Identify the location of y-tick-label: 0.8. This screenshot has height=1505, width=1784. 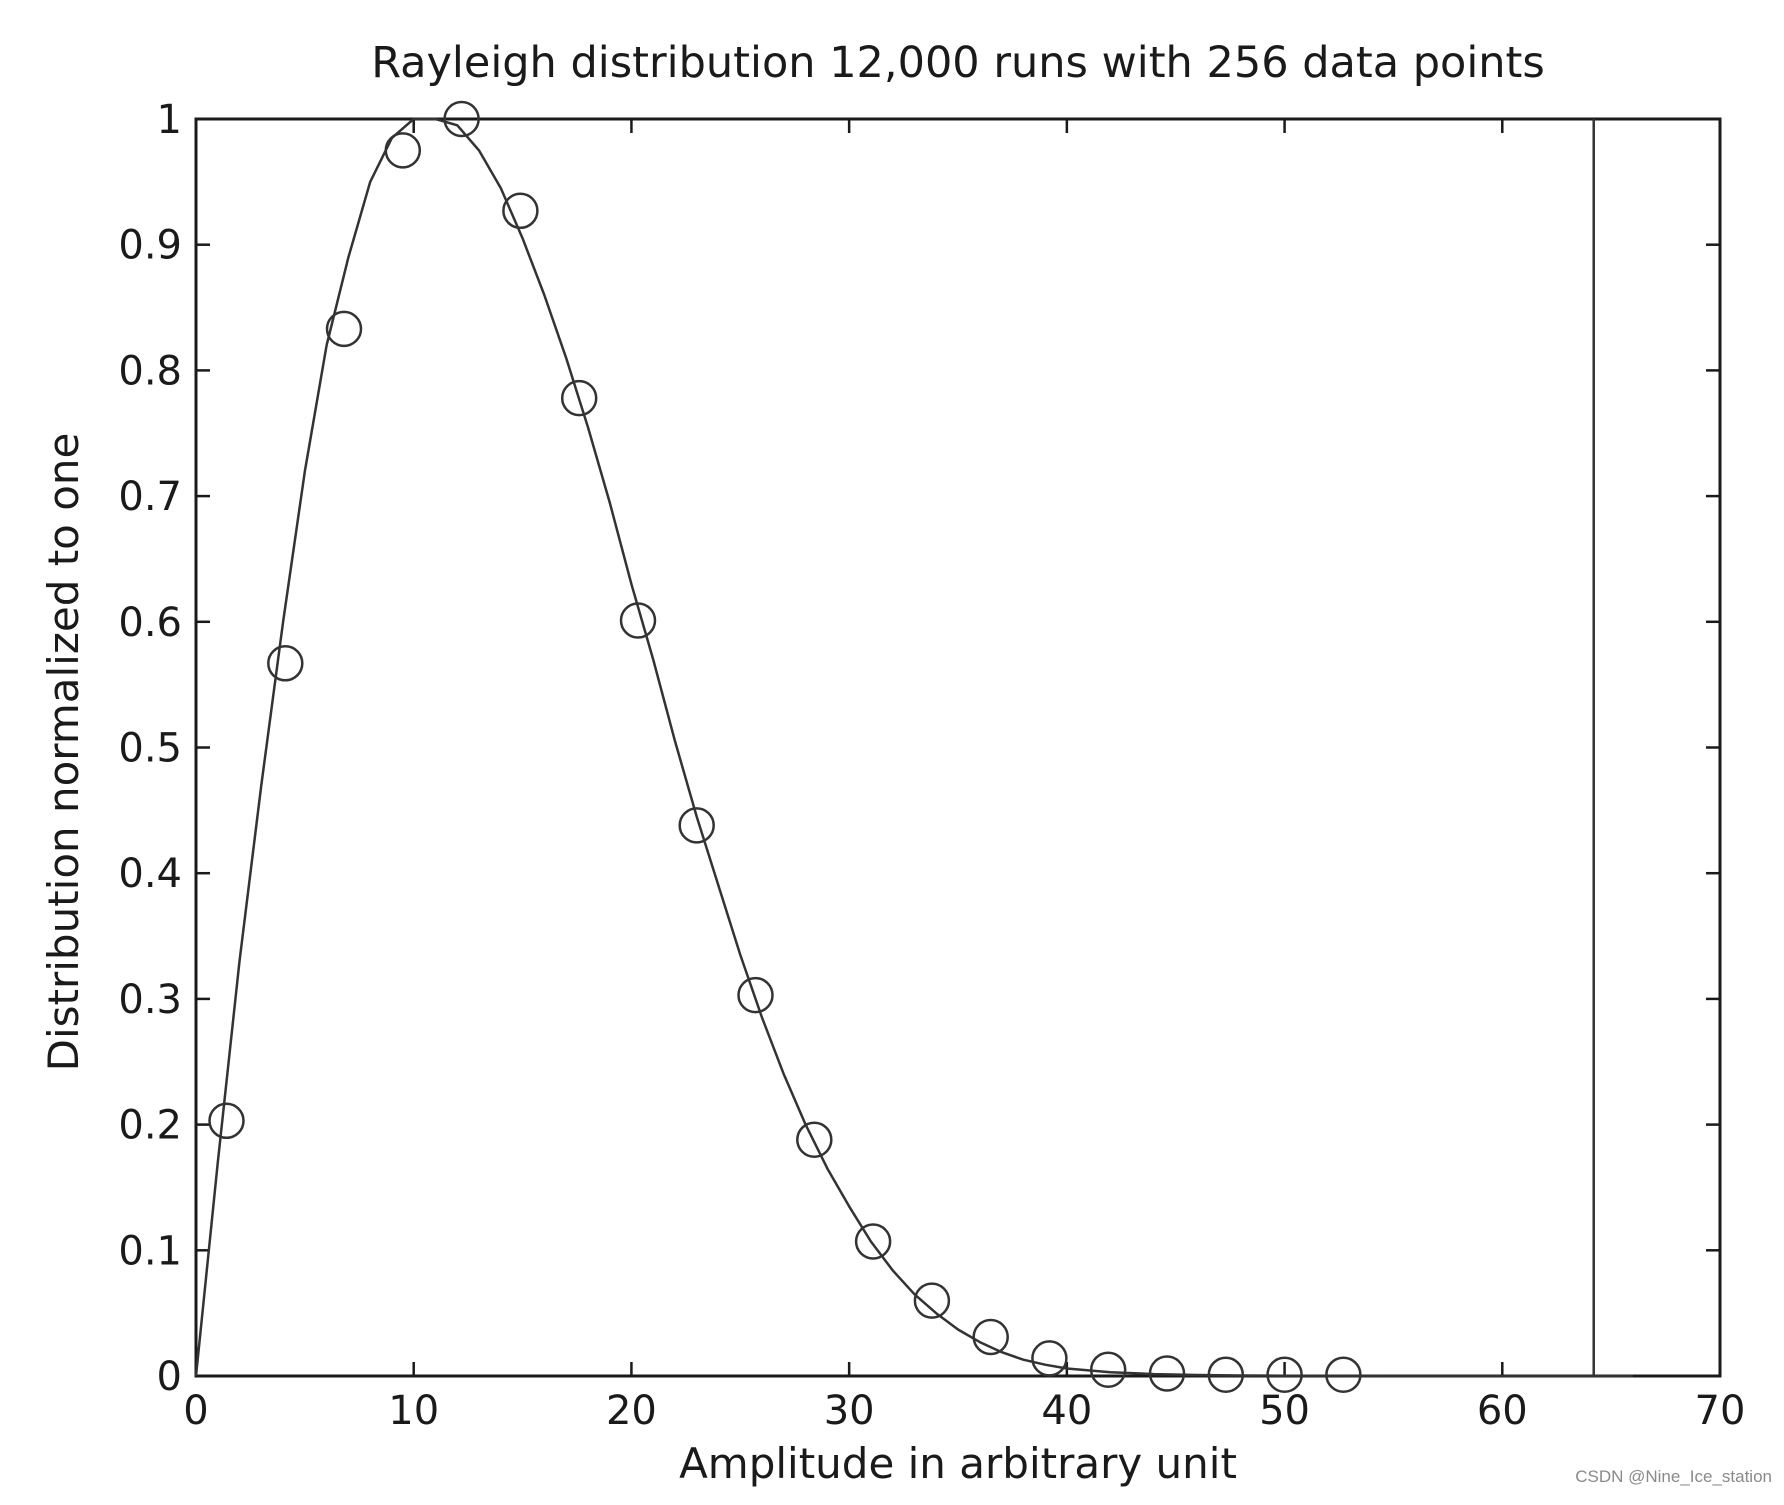
(150, 371).